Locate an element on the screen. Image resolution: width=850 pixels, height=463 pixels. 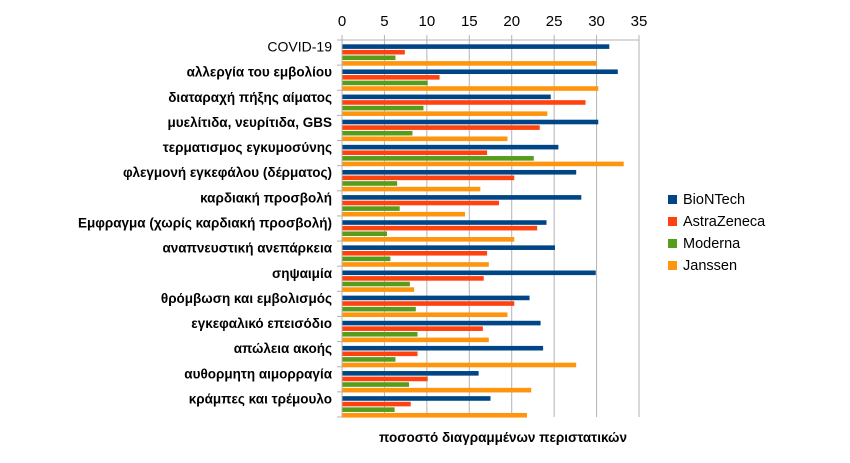
legend-label-astrazeneca: AstraZeneca is located at coordinates (724, 222).